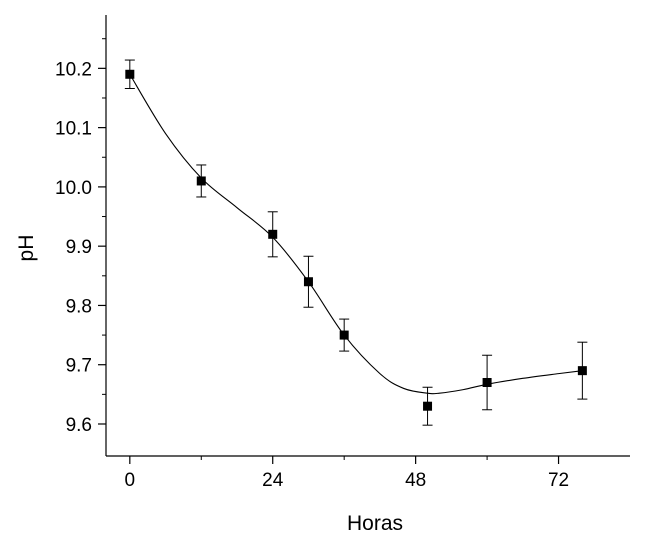  What do you see at coordinates (415, 480) in the screenshot?
I see `x-tick-label-2: 48` at bounding box center [415, 480].